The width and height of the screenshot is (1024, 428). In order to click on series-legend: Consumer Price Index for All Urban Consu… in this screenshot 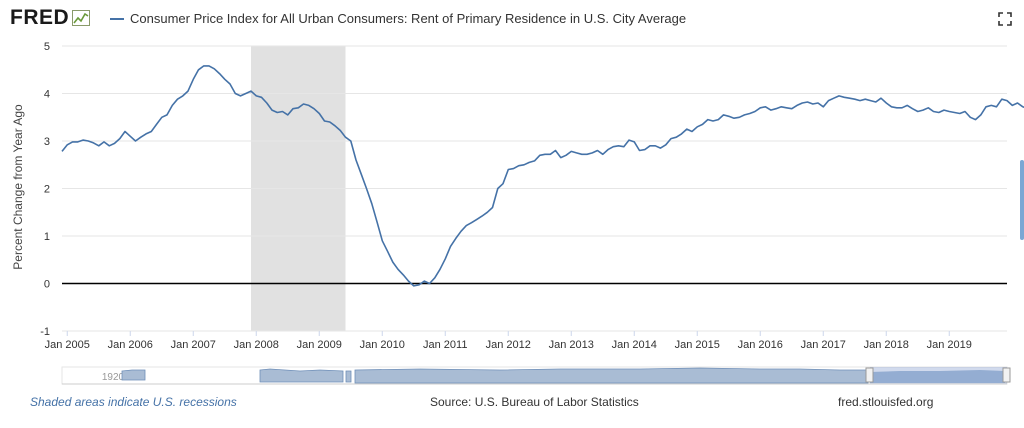, I will do `click(398, 18)`.